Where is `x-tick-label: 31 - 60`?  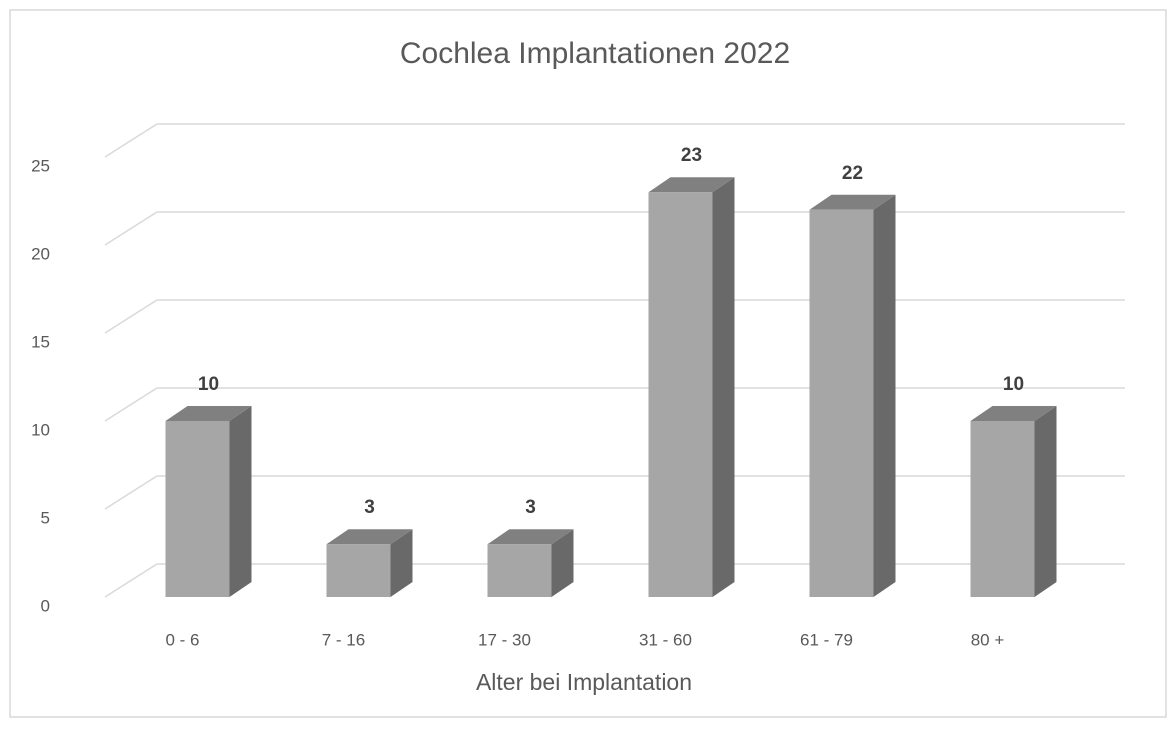 x-tick-label: 31 - 60 is located at coordinates (665, 639).